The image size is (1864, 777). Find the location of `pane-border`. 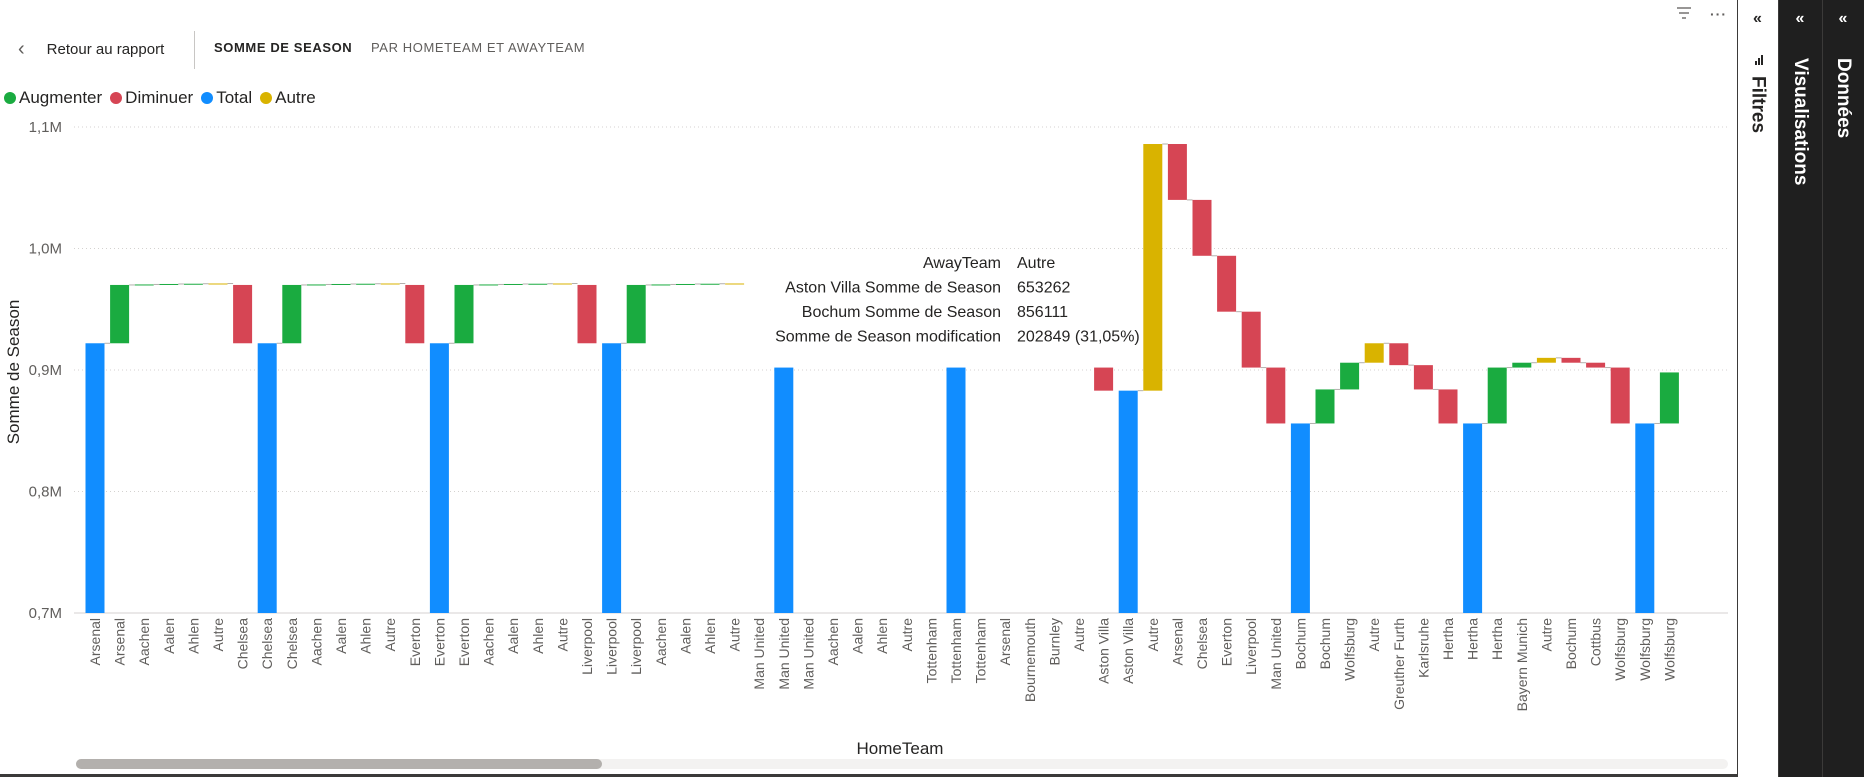

pane-border is located at coordinates (1737, 388).